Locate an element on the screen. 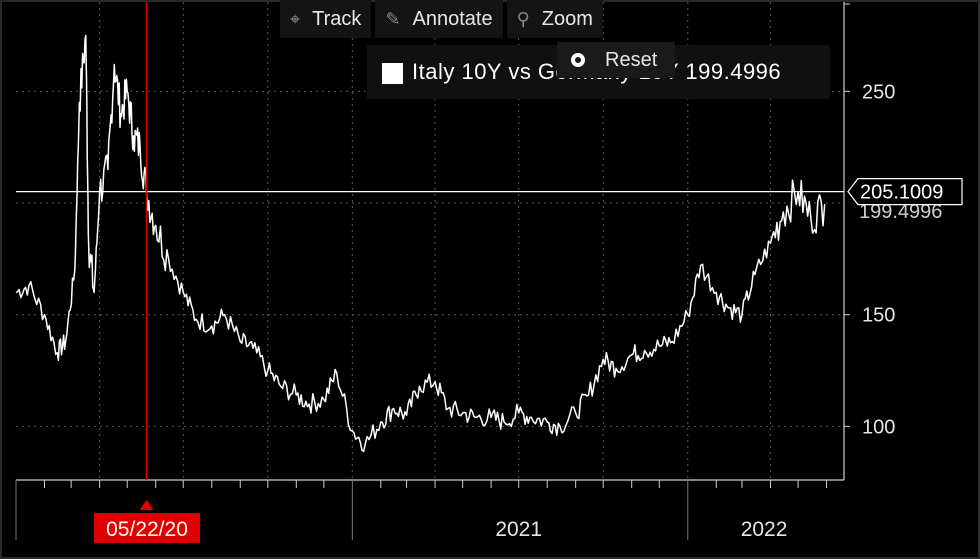 The image size is (980, 559). y-tick-label: 250 is located at coordinates (878, 92).